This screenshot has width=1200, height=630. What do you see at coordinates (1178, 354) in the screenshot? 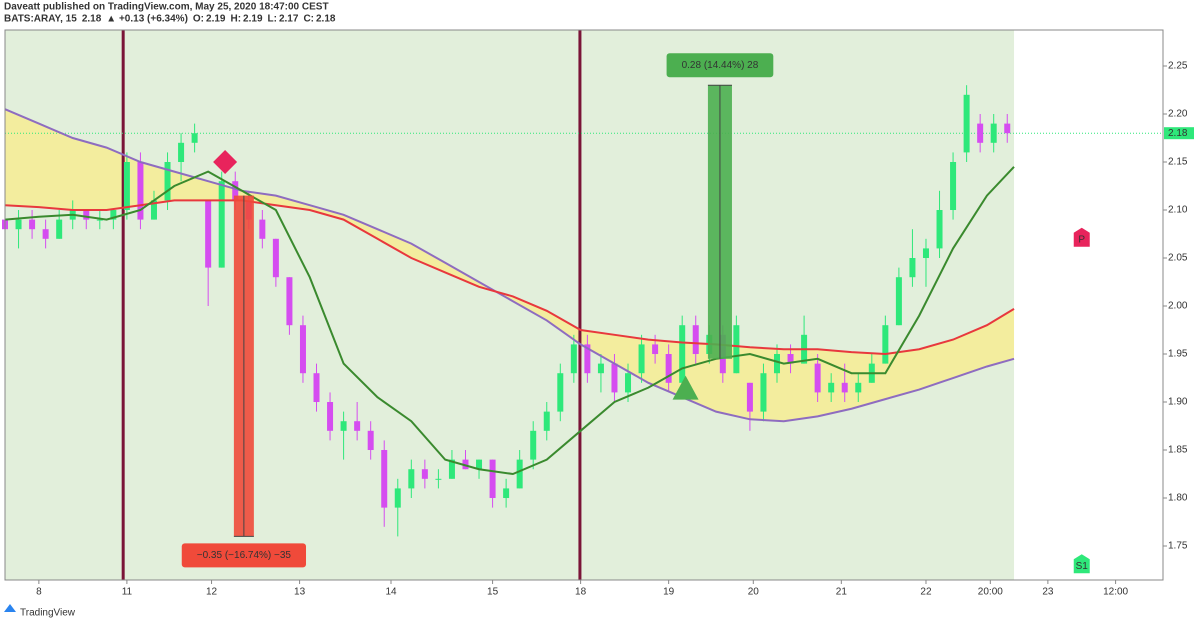
I see `y-tick-label: 1.95` at bounding box center [1178, 354].